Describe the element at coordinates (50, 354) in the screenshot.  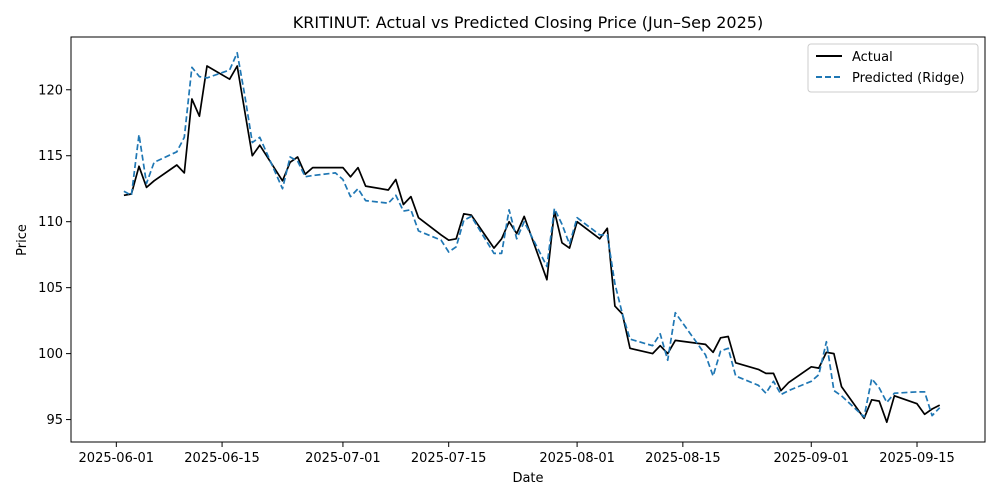
I see `y-tick-label: 100` at that location.